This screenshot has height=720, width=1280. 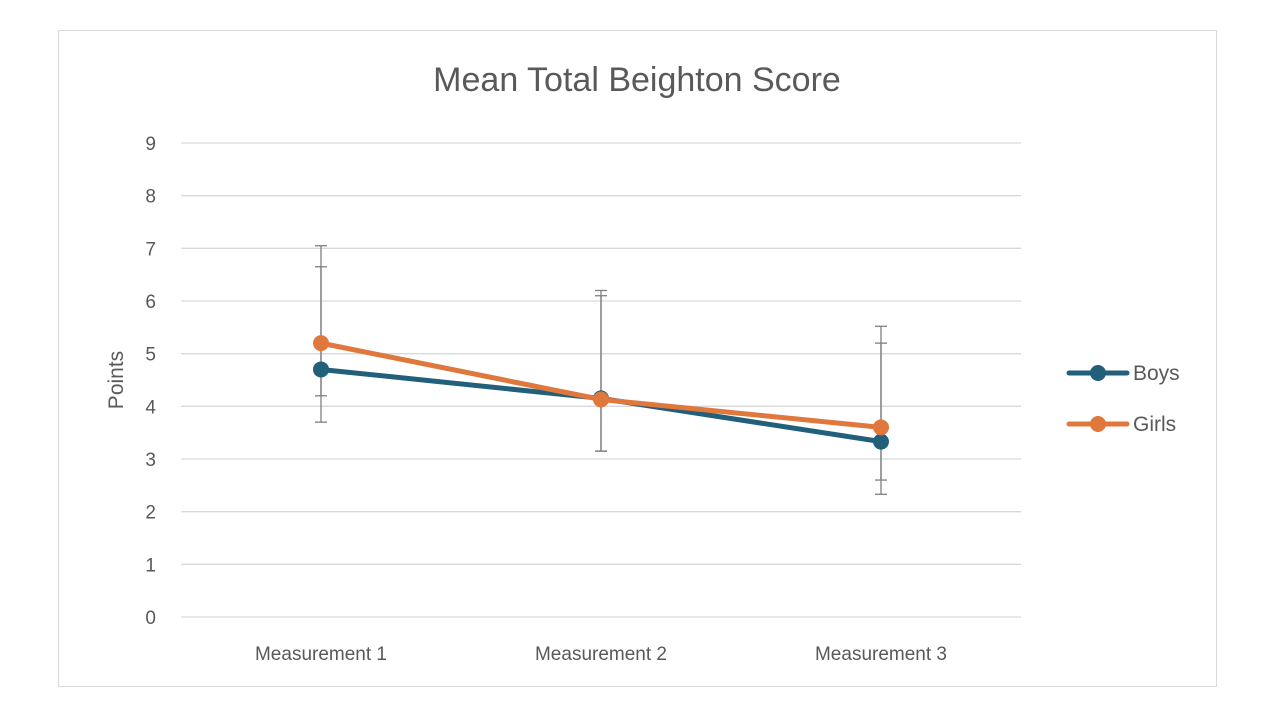 What do you see at coordinates (116, 380) in the screenshot?
I see `y-axis-label: Points` at bounding box center [116, 380].